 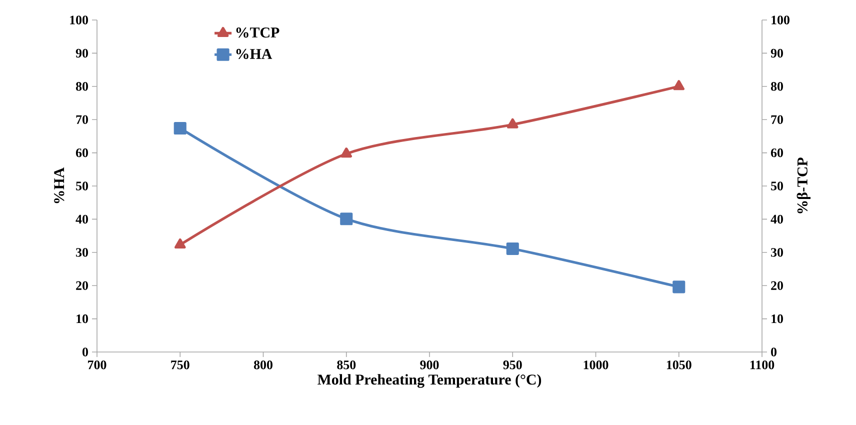 What do you see at coordinates (777, 319) in the screenshot?
I see `y2-tick-label: 10` at bounding box center [777, 319].